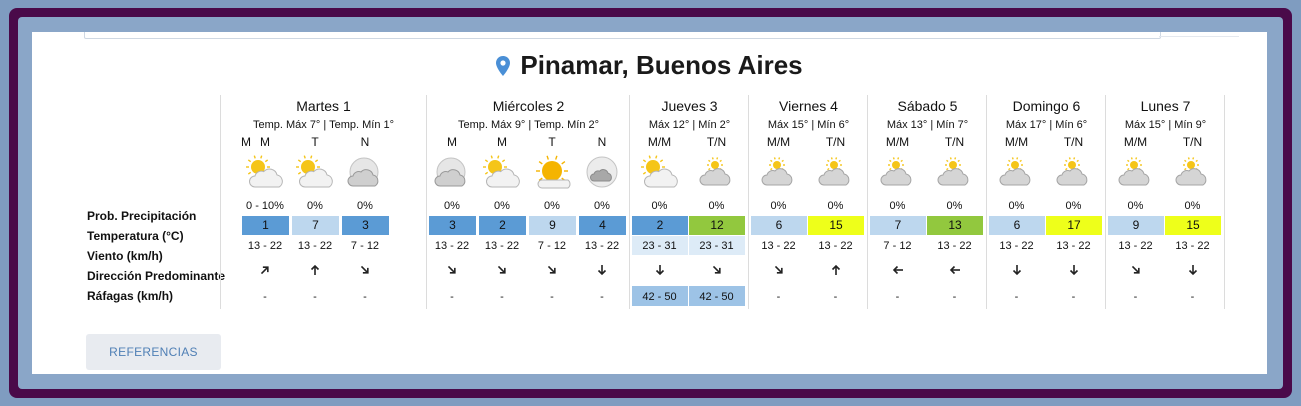 This screenshot has height=406, width=1301. Describe the element at coordinates (265, 225) in the screenshot. I see `temperature-cell: 1` at that location.